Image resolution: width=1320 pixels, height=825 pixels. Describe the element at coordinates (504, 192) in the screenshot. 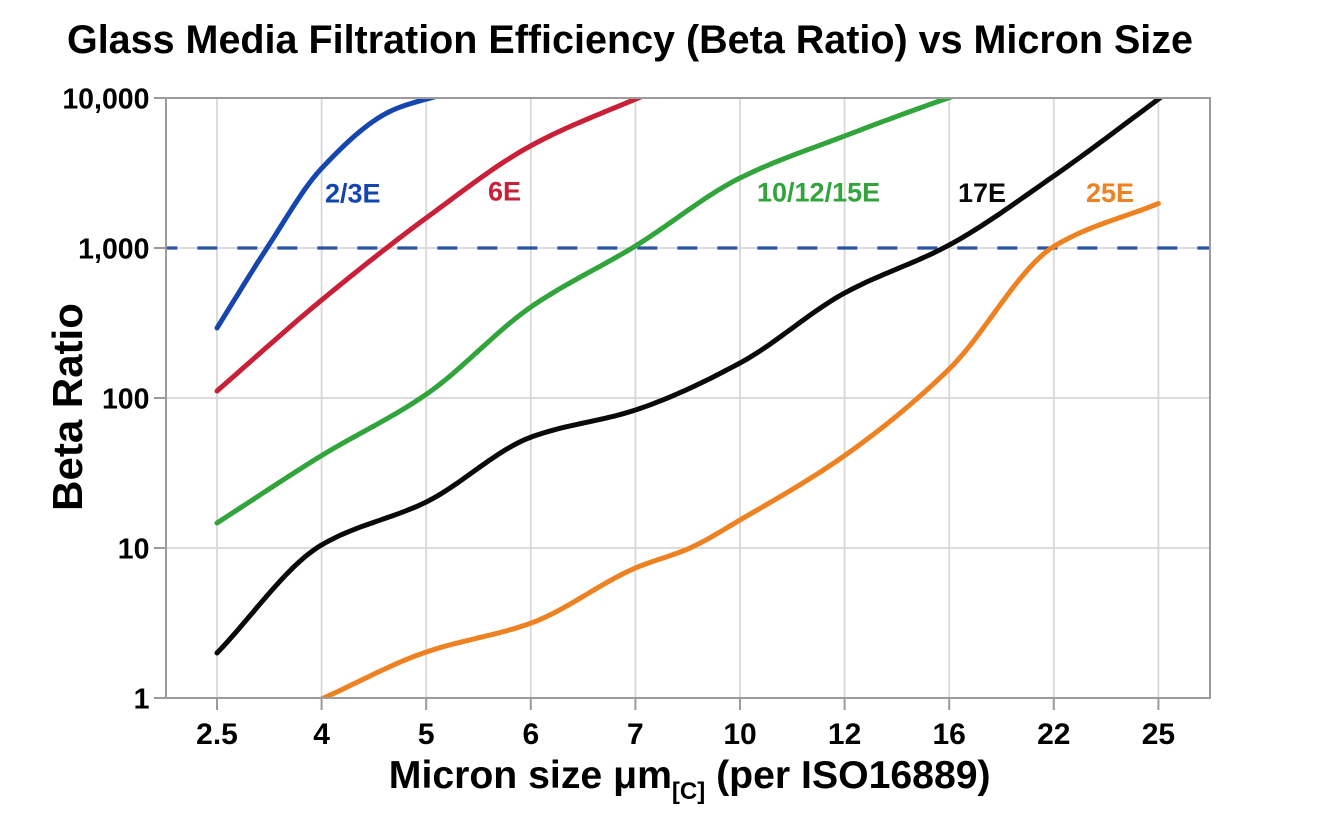

I see `svg-text: 6E` at that location.